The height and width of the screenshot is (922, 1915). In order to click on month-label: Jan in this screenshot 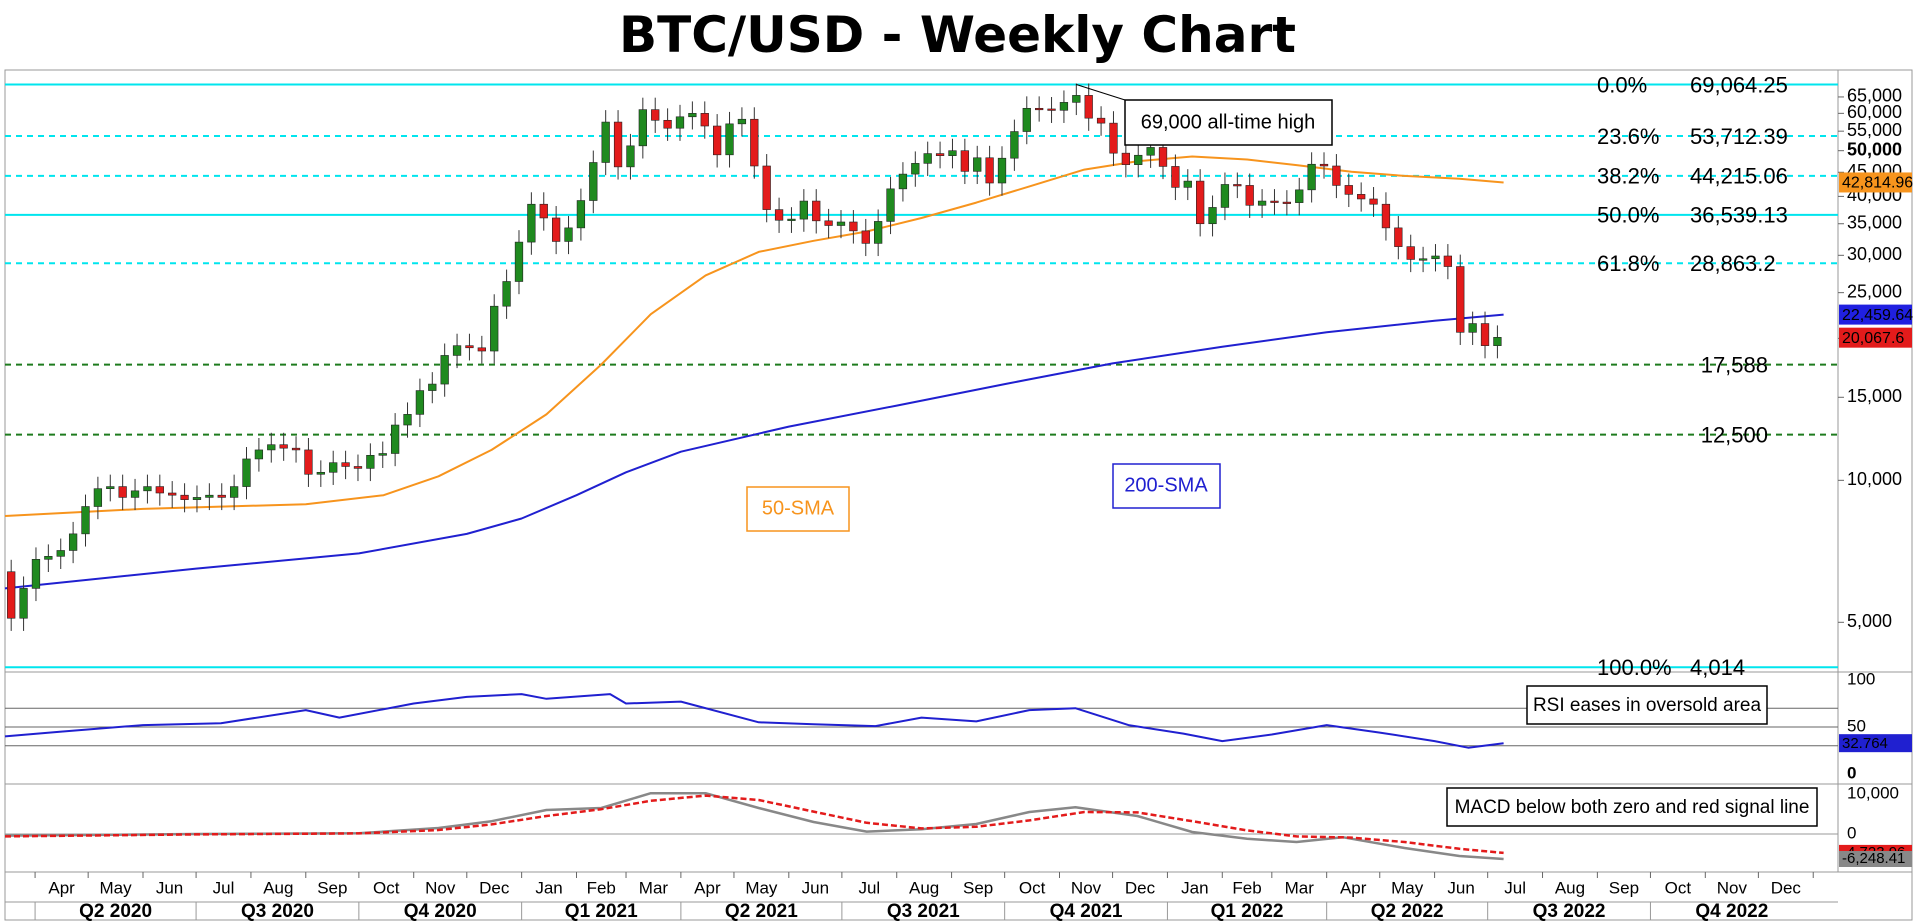, I will do `click(1194, 887)`.